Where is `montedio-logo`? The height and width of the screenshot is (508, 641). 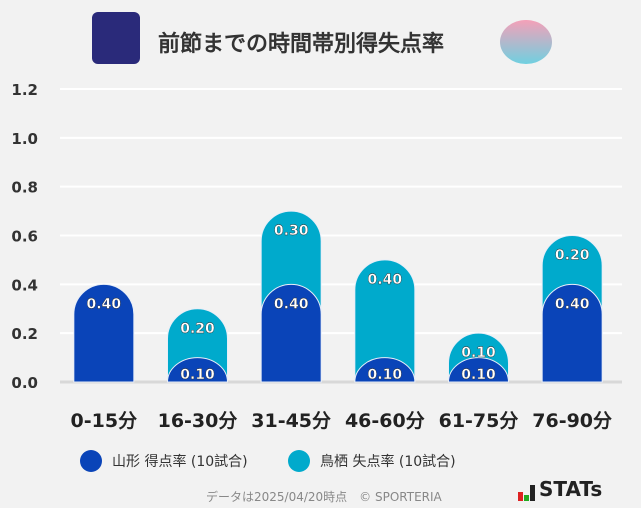 montedio-logo is located at coordinates (116, 38).